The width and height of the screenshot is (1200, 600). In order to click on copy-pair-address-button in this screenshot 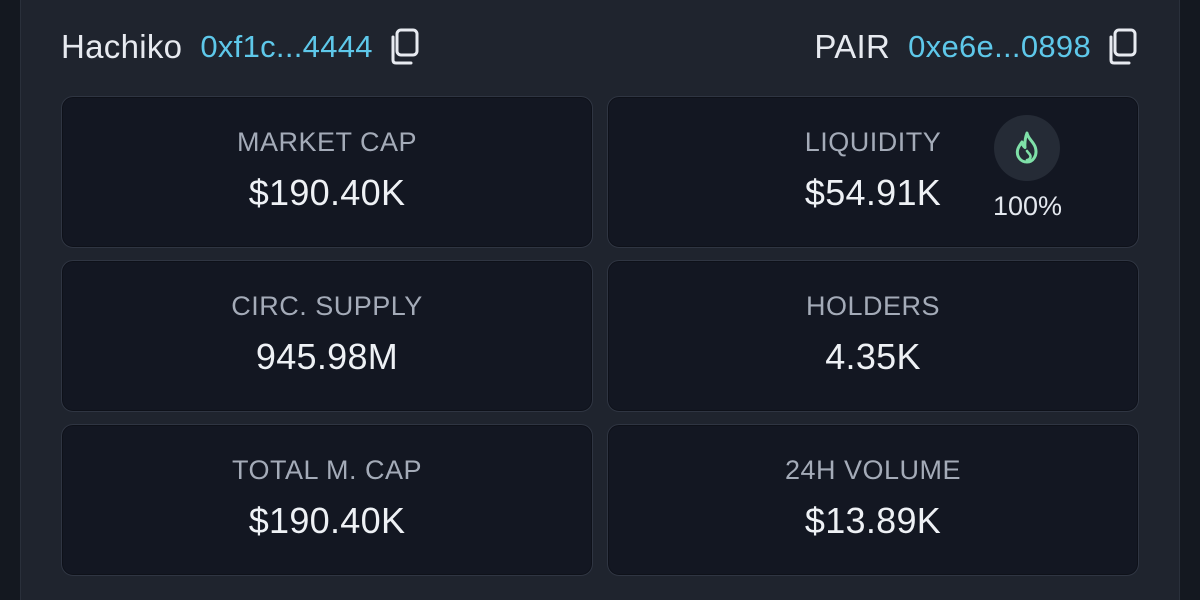, I will do `click(1122, 47)`.